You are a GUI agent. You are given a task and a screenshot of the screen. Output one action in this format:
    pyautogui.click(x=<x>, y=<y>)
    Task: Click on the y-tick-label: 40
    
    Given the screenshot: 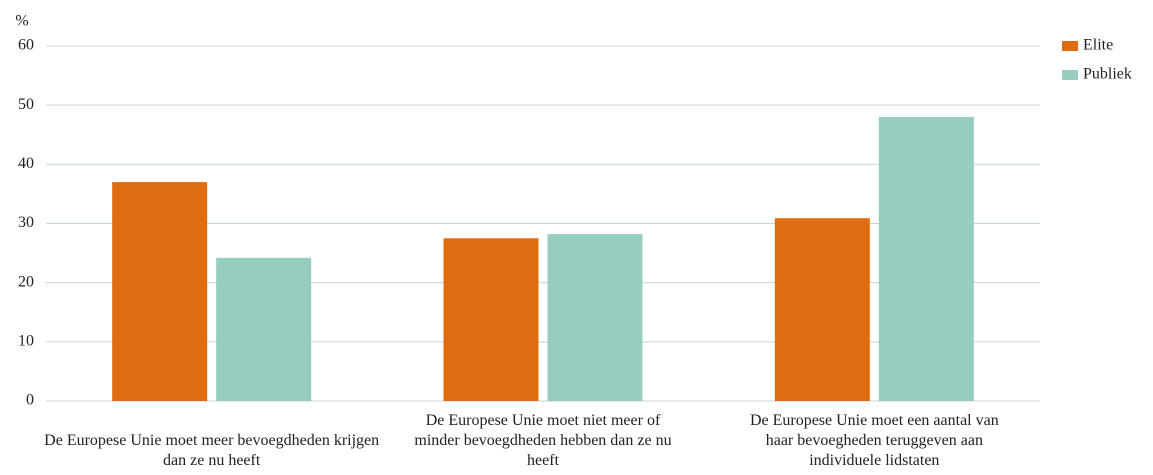 What is the action you would take?
    pyautogui.click(x=26, y=163)
    